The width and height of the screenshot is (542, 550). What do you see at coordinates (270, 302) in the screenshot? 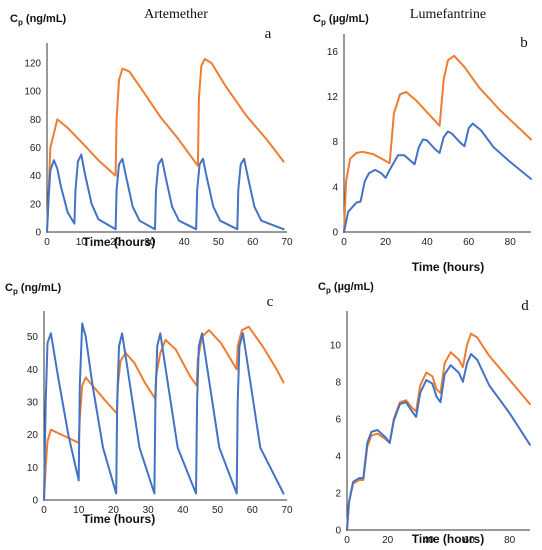
I see `panel-letter: c` at bounding box center [270, 302].